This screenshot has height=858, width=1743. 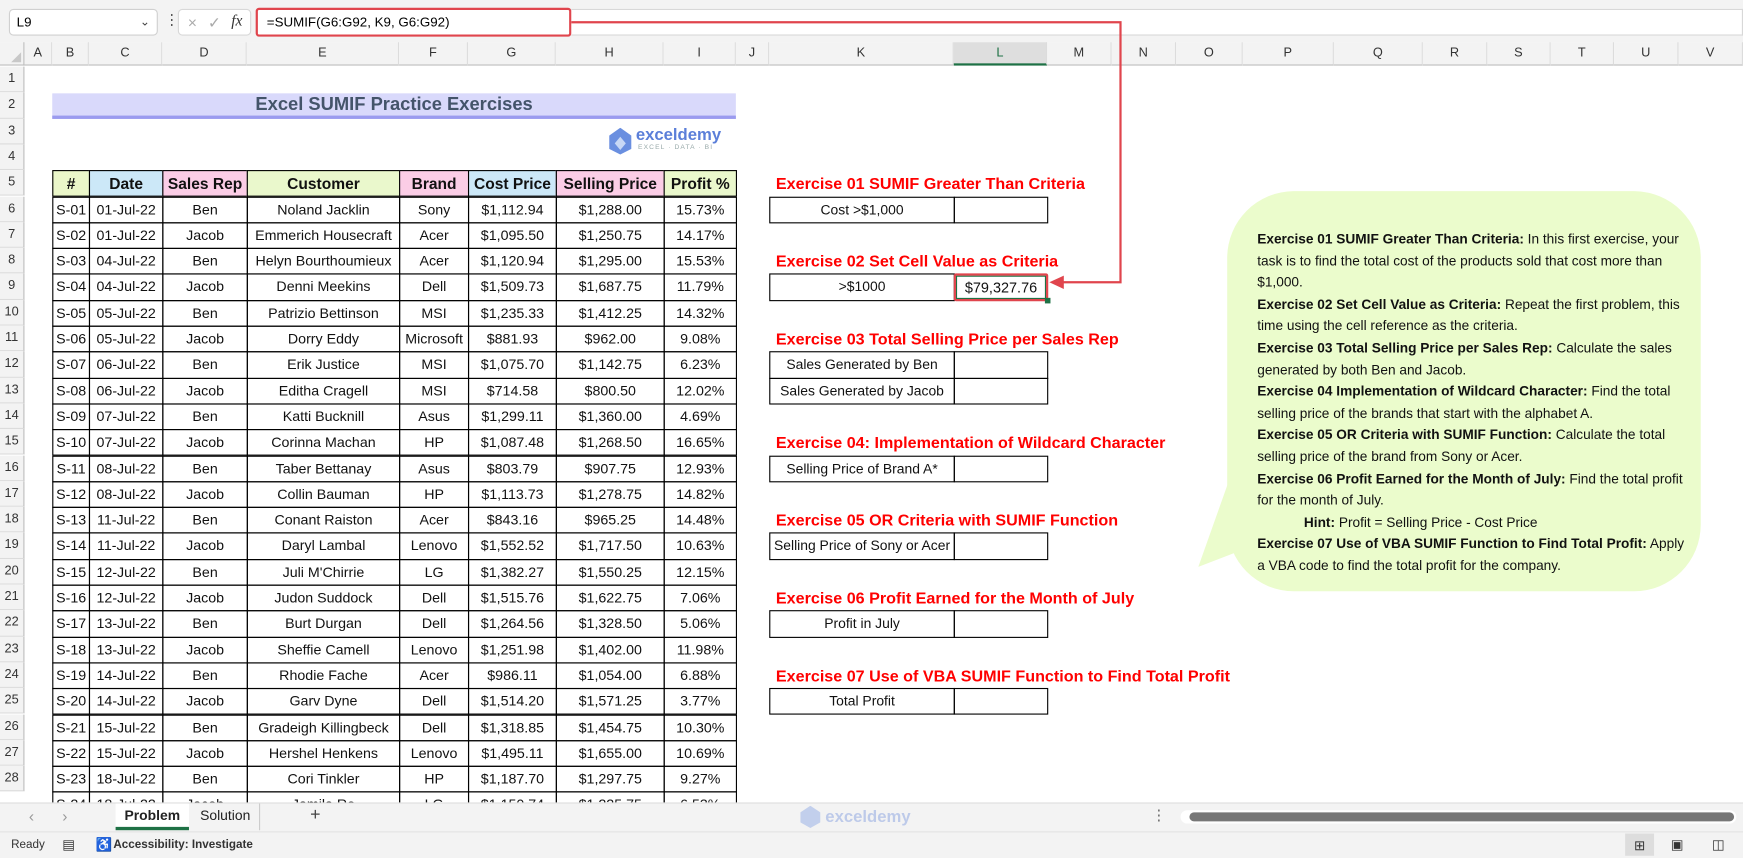 I want to click on column-header-v: V, so click(x=1710, y=54).